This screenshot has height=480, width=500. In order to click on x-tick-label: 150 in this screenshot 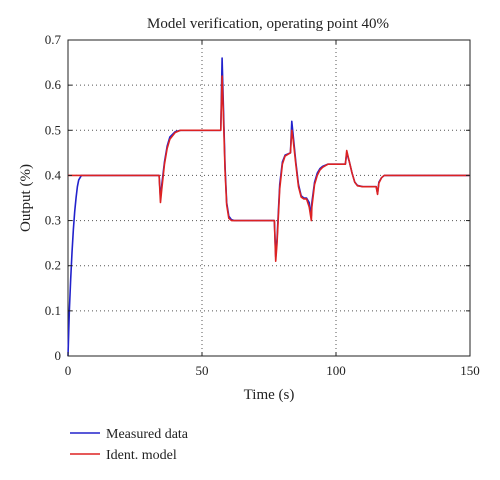, I will do `click(470, 370)`.